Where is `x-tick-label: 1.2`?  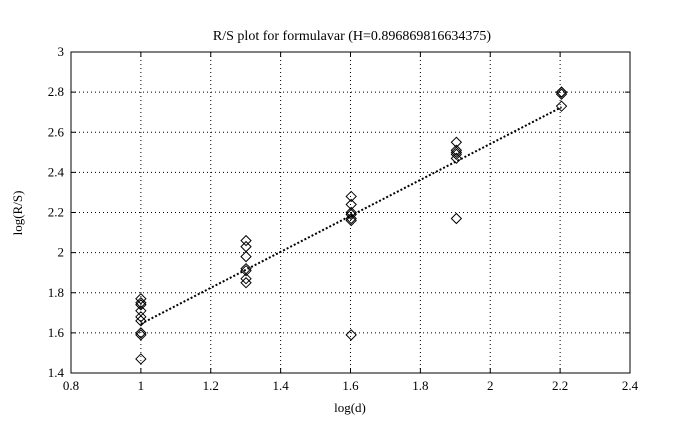 x-tick-label: 1.2 is located at coordinates (211, 385).